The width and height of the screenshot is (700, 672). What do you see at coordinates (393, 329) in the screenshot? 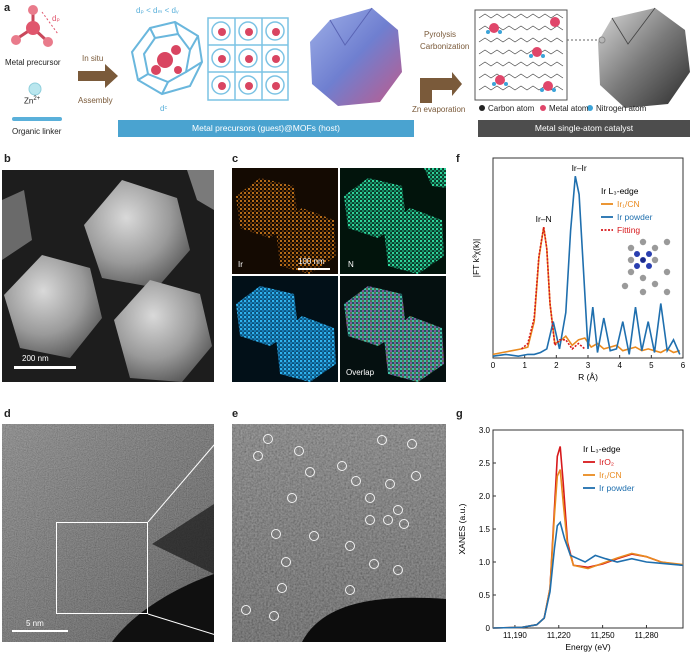
I see `eds-map-overlap: Overlap` at bounding box center [393, 329].